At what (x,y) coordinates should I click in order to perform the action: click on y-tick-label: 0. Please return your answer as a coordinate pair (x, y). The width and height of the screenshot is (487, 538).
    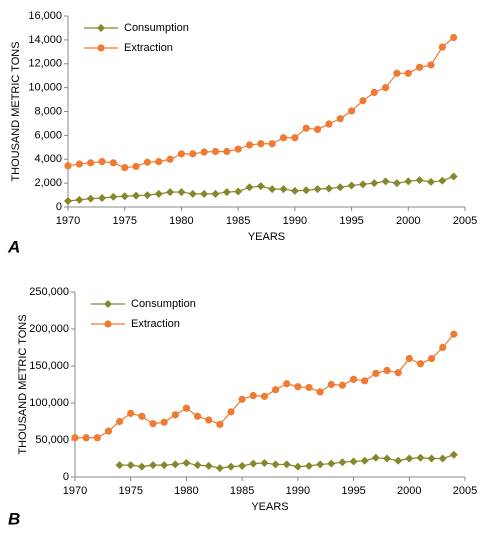
    Looking at the image, I should click on (66, 477).